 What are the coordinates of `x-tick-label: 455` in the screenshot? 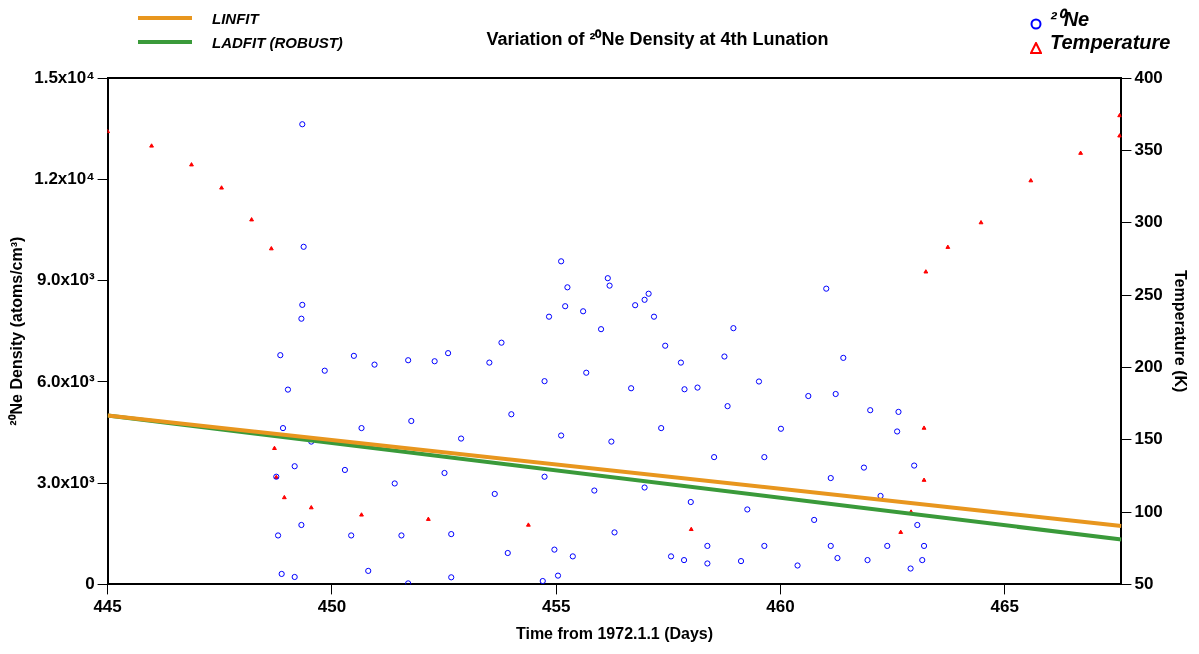 It's located at (556, 607).